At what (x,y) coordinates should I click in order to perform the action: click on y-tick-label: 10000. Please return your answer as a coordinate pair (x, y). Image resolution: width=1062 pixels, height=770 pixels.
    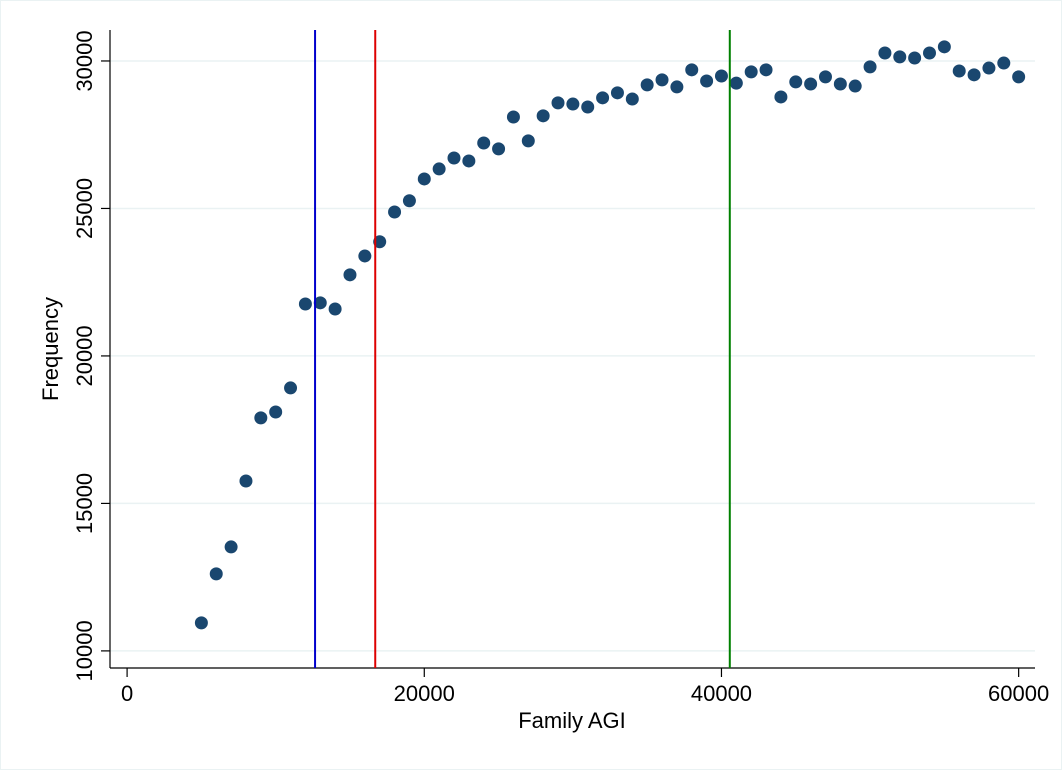
    Looking at the image, I should click on (84, 650).